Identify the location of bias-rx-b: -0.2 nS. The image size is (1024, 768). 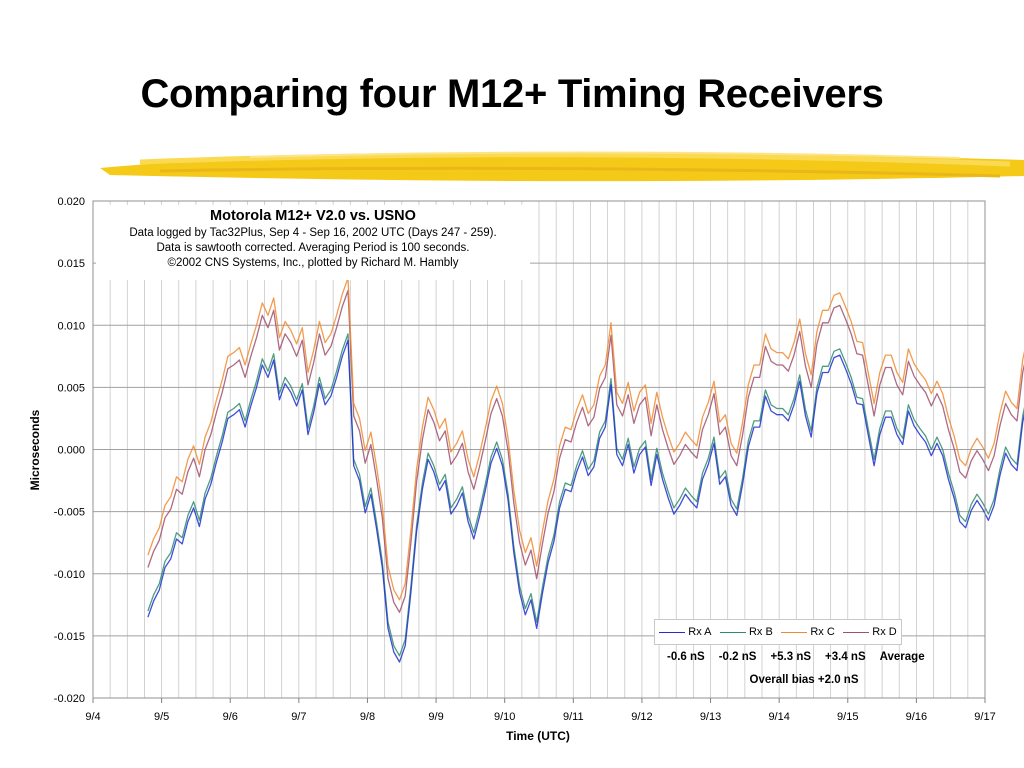
(737, 657).